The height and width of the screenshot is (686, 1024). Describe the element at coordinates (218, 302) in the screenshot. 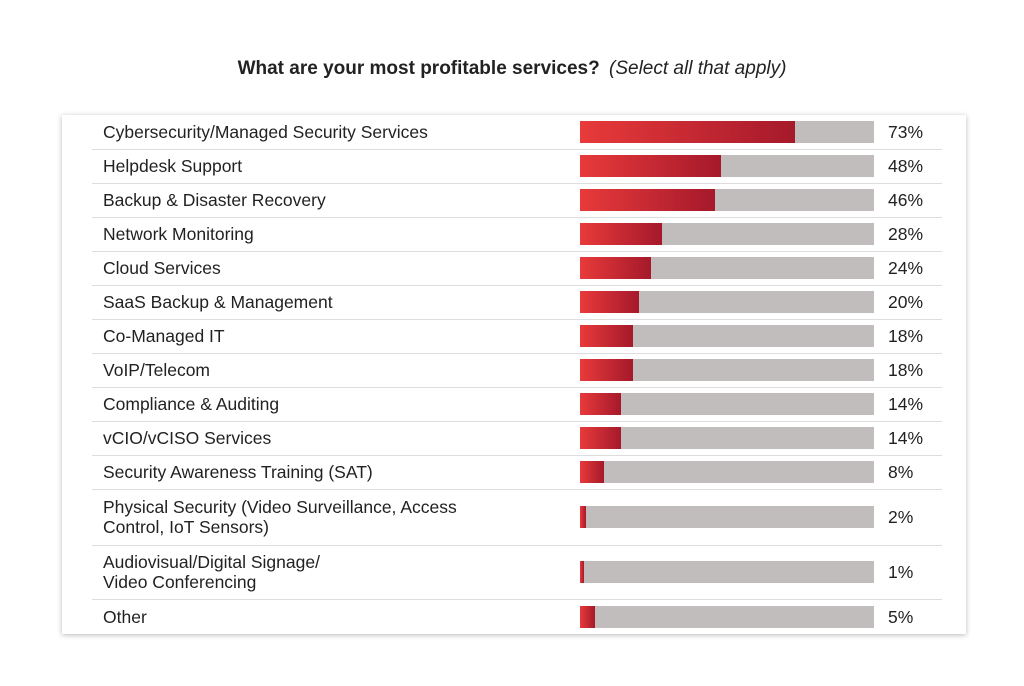

I see `category-label: SaaS Backup & Management` at that location.